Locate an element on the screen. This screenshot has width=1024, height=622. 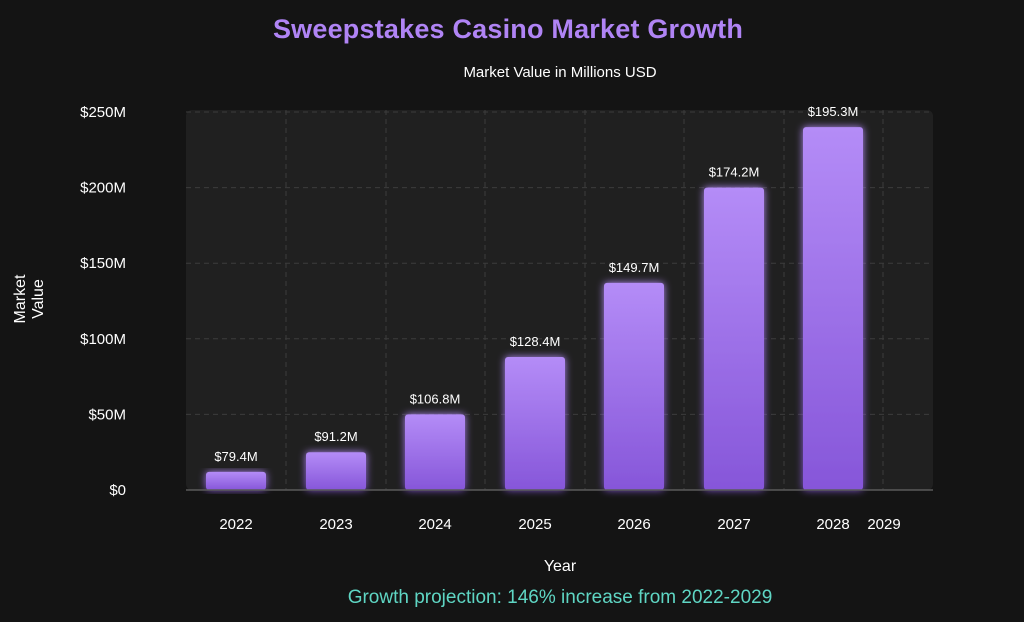
data-label-2026: $149.7M is located at coordinates (634, 267).